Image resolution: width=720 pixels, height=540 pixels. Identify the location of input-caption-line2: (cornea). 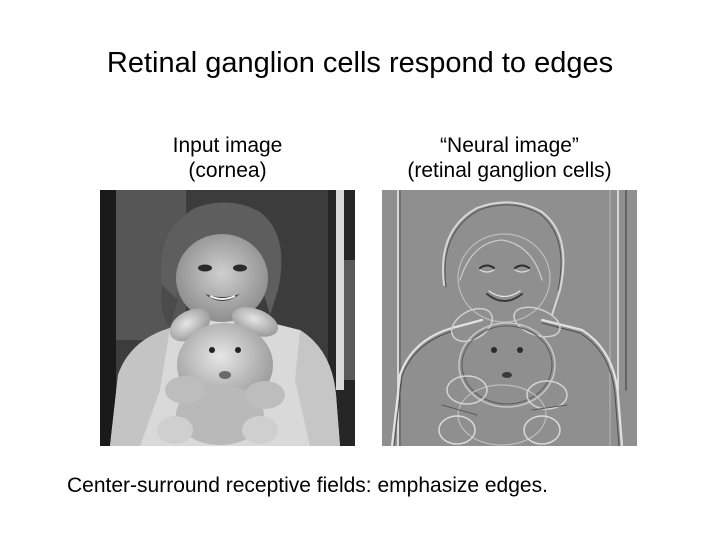
(227, 170).